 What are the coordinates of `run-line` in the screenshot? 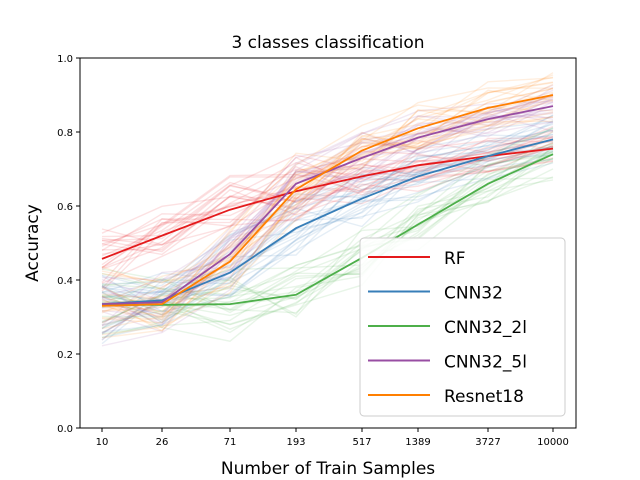 It's located at (327, 207).